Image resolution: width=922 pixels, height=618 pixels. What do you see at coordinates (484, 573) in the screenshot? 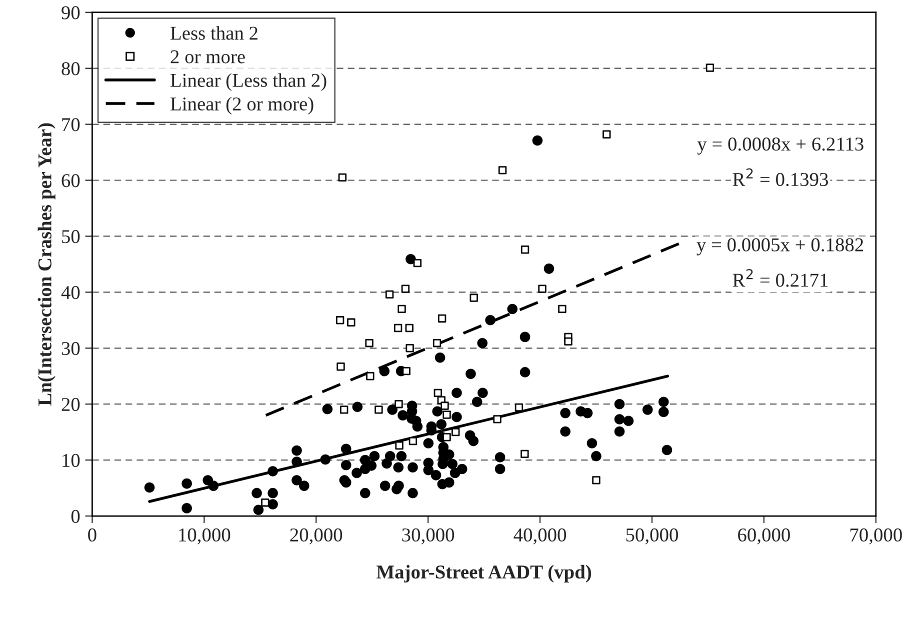
I see `x-axis-title: Major-Street AADT (vpd)` at bounding box center [484, 573].